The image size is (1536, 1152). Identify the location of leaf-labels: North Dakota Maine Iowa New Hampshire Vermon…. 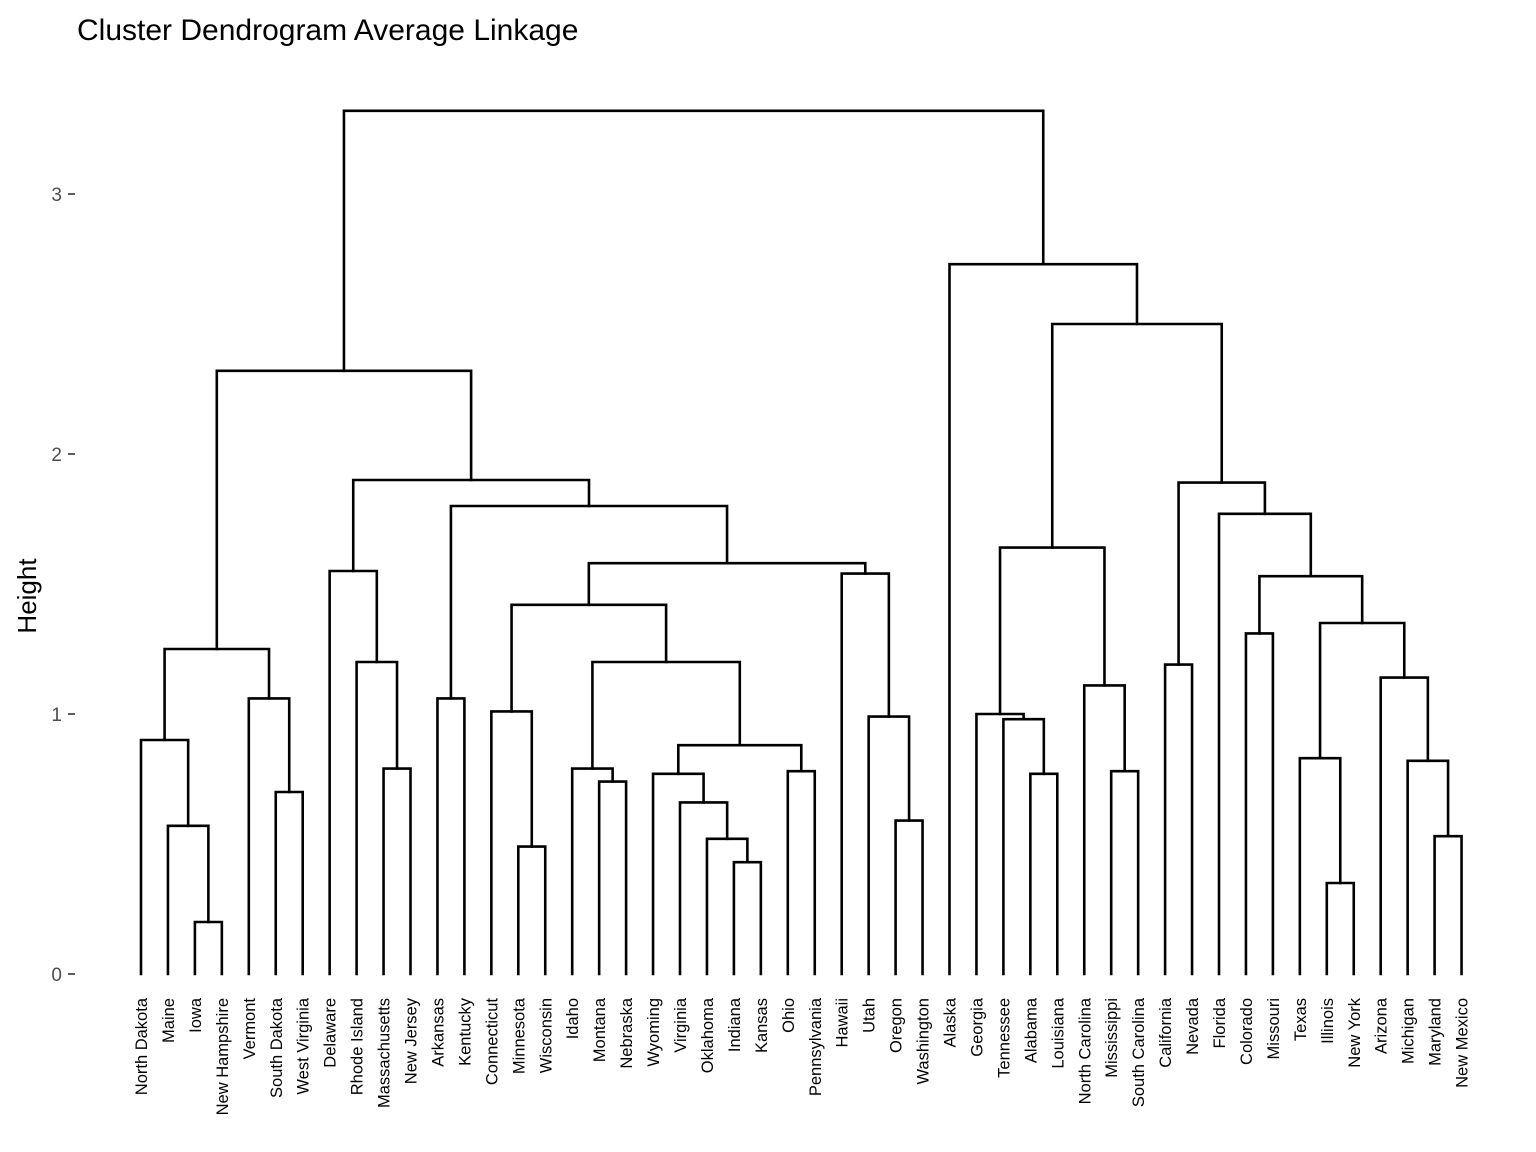
(802, 1056).